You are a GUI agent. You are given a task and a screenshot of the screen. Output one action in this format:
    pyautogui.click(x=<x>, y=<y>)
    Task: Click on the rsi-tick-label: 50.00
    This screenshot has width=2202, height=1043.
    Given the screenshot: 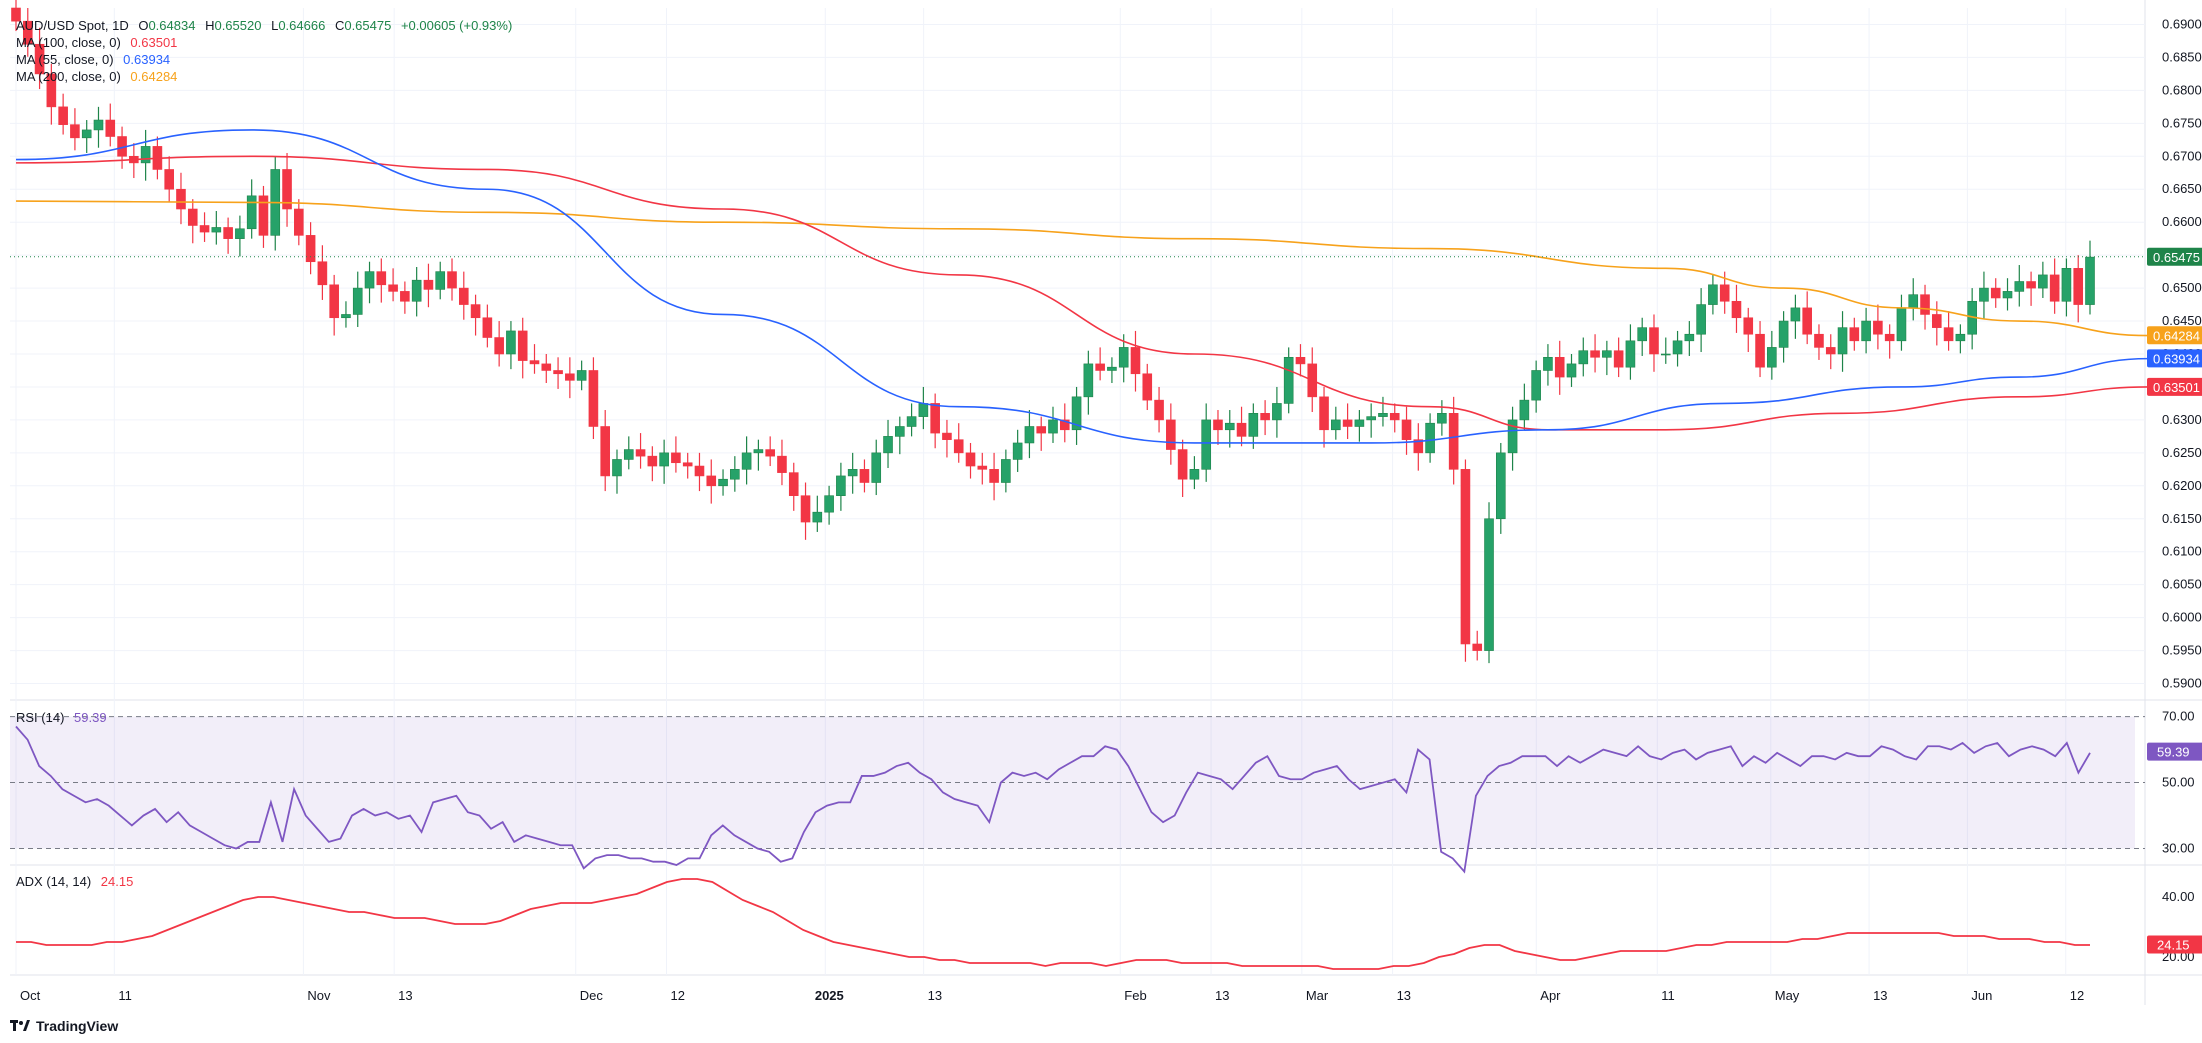 What is the action you would take?
    pyautogui.click(x=2178, y=782)
    